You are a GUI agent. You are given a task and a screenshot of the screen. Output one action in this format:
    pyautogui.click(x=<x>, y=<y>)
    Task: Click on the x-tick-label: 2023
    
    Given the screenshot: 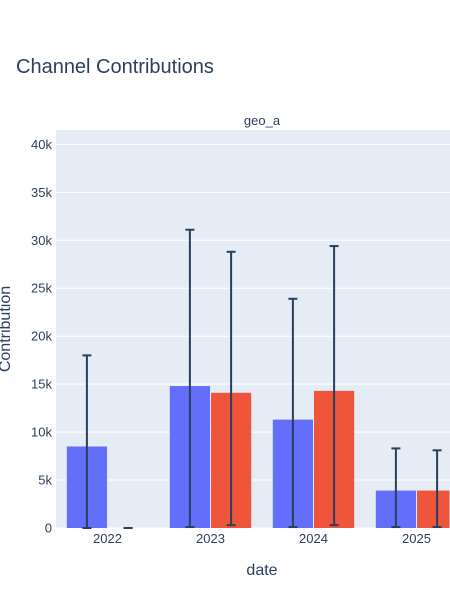 What is the action you would take?
    pyautogui.click(x=210, y=538)
    